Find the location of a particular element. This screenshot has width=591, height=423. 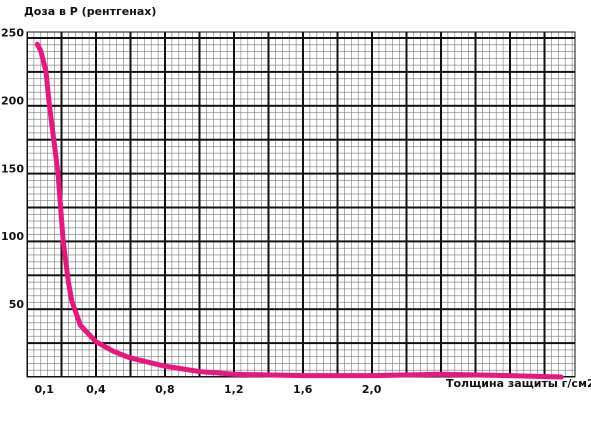

x-tick-label: 1,6 is located at coordinates (303, 389).